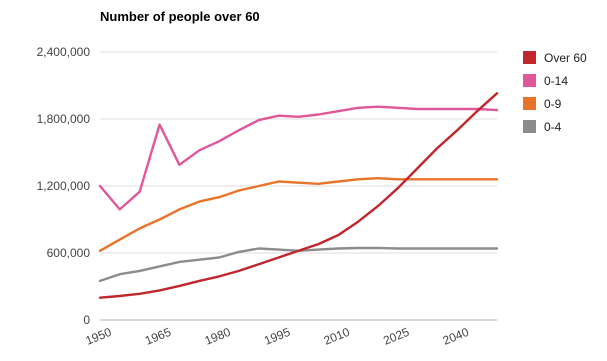 The height and width of the screenshot is (361, 607). I want to click on y-tick-label: 600,000, so click(69, 253).